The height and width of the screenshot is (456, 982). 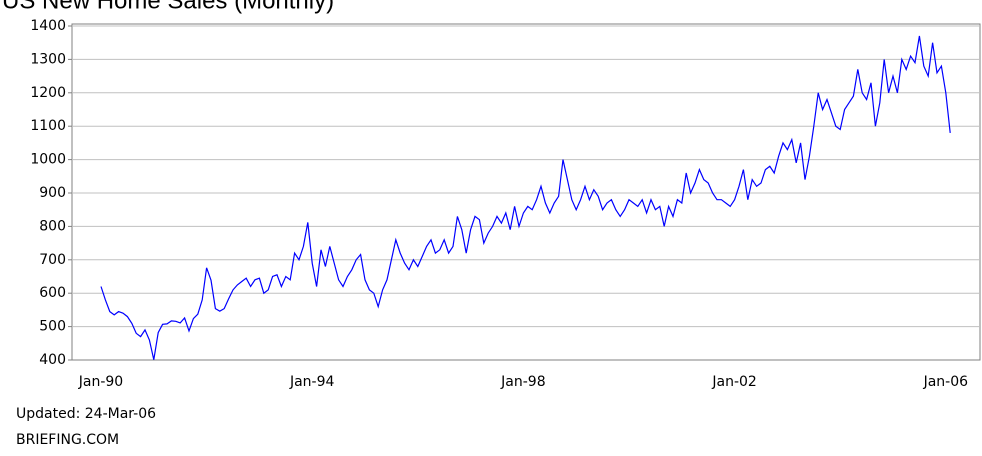 I want to click on footer-source: BRIEFING.COM, so click(x=67, y=440).